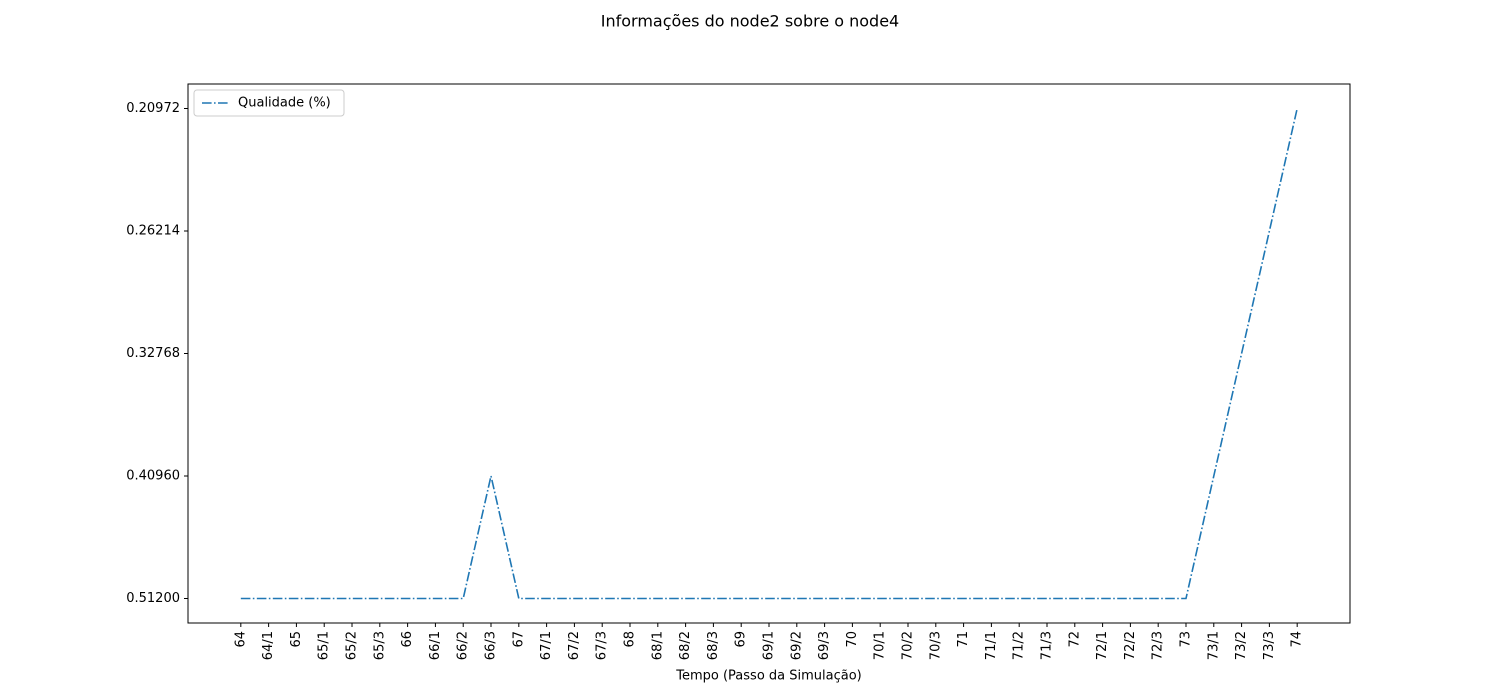 This screenshot has height=700, width=1500. Describe the element at coordinates (991, 645) in the screenshot. I see `x-tick-label: 71/1` at that location.